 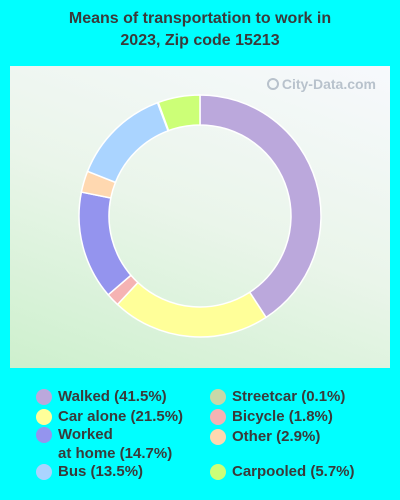 I want to click on legend-item-3: Worked at home (14.7%), so click(x=104, y=444).